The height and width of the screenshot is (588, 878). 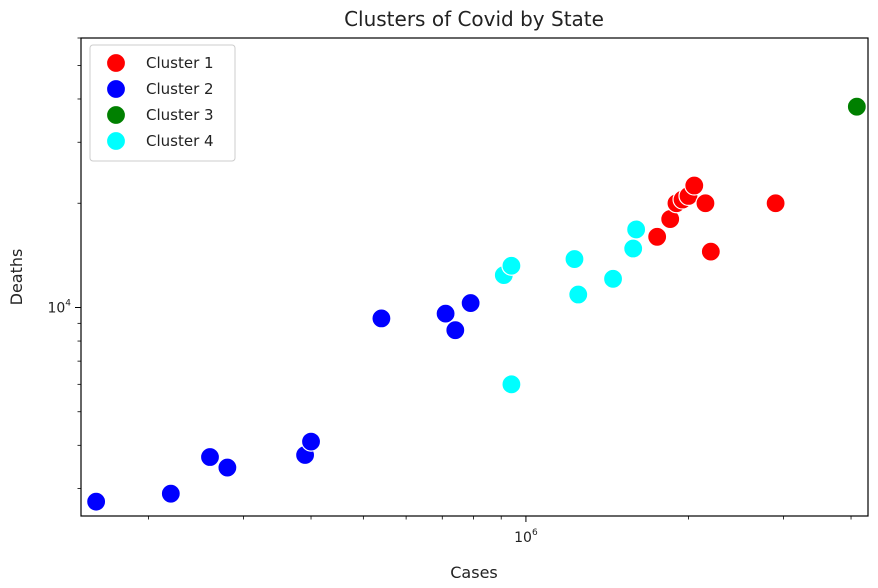 I want to click on legend-label: Cluster 4, so click(x=180, y=141).